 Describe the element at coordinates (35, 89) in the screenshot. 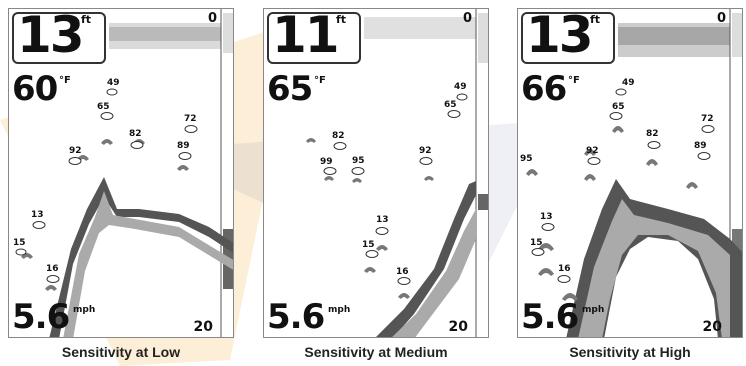

I see `temperature-value: 60` at that location.